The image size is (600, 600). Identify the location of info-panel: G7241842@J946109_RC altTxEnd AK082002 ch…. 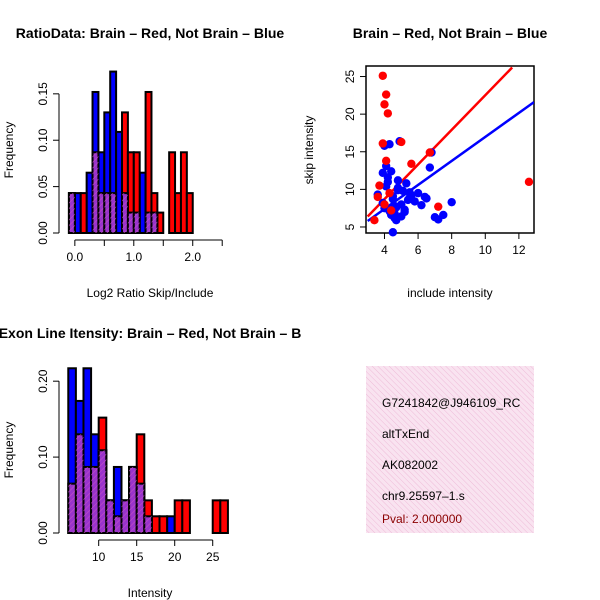
(450, 449).